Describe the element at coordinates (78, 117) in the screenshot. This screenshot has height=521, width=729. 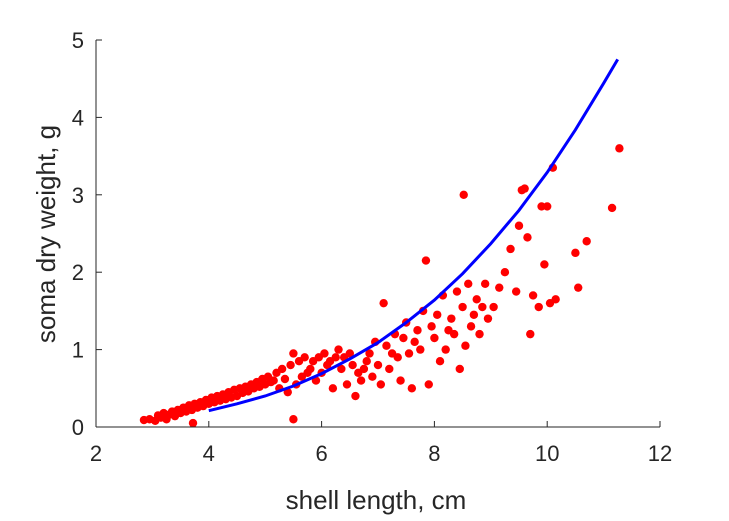
I see `y-tick-label: 4` at that location.